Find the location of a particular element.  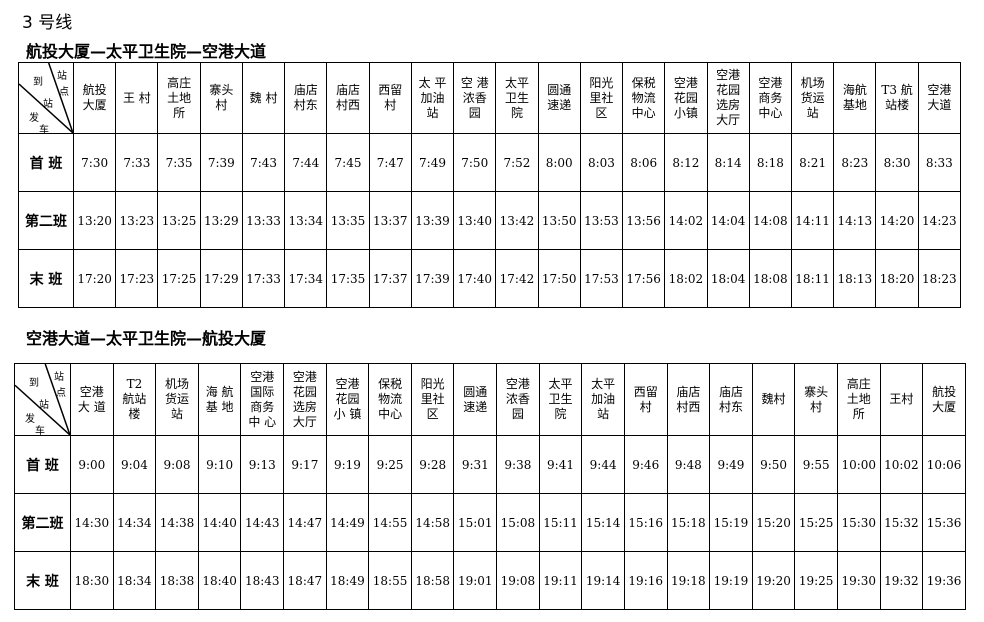

time-cell: 13:53 is located at coordinates (601, 220).